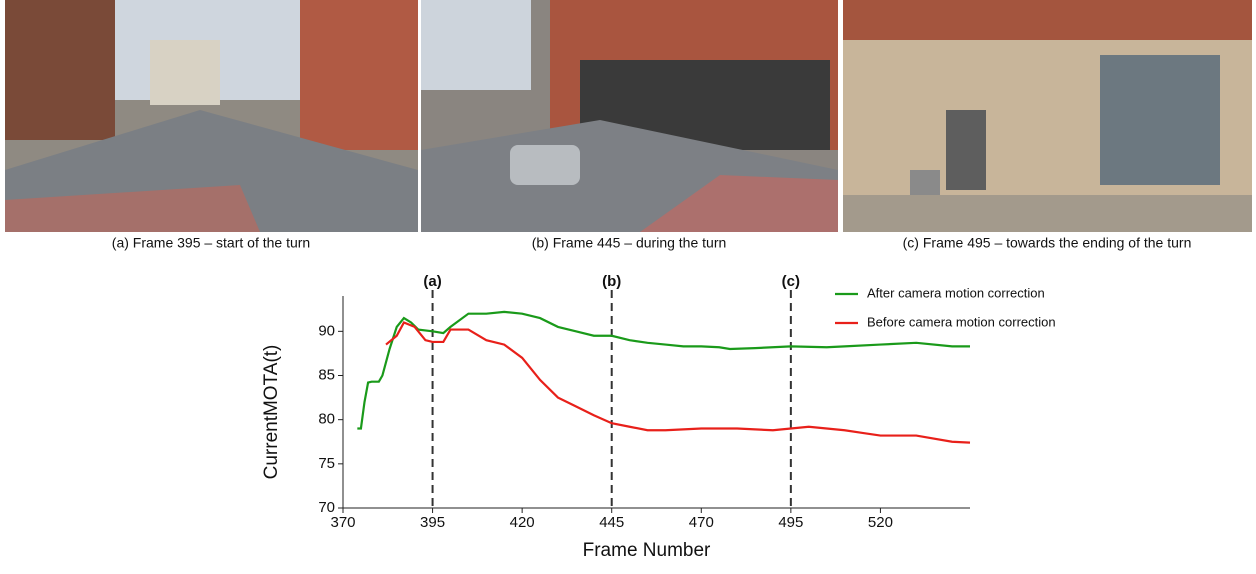 Image resolution: width=1256 pixels, height=574 pixels. What do you see at coordinates (522, 522) in the screenshot?
I see `x-tick-label: 420` at bounding box center [522, 522].